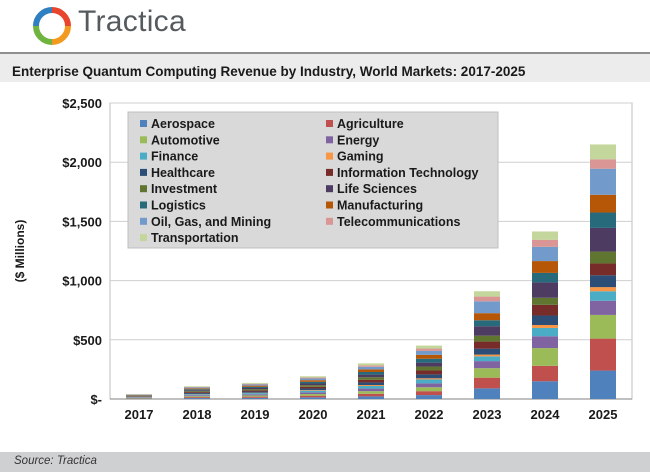 The height and width of the screenshot is (472, 650). I want to click on y-axis-label: ($ Millions), so click(20, 251).